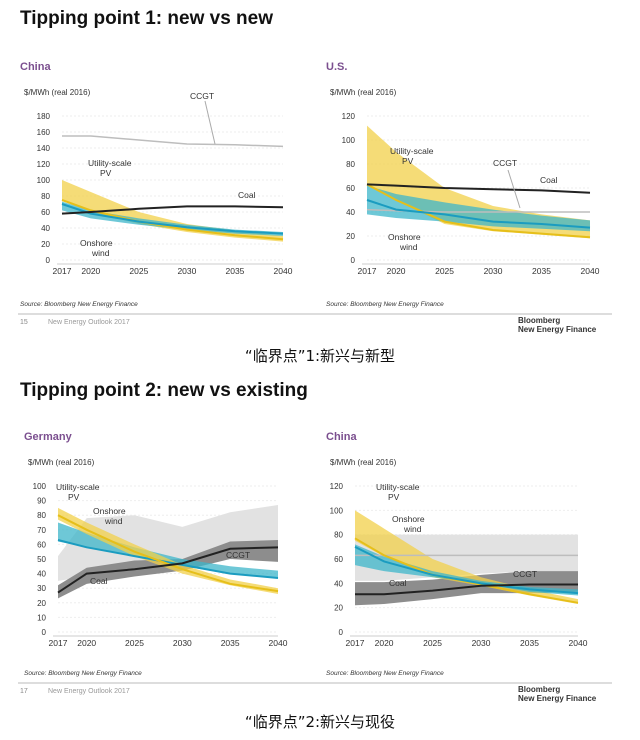 The image size is (640, 740). Describe the element at coordinates (41, 559) in the screenshot. I see `y-tick-label: 50` at that location.